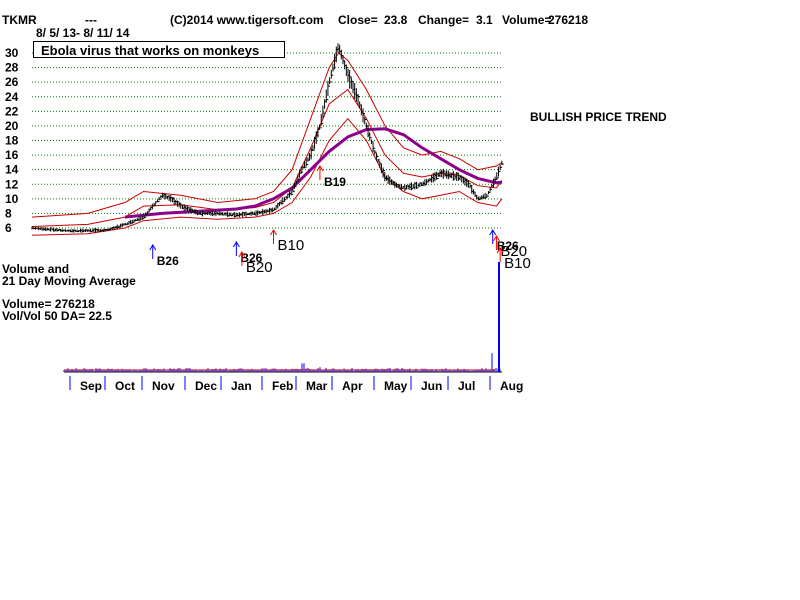 This screenshot has width=800, height=600. Describe the element at coordinates (12, 111) in the screenshot. I see `y-tick-label: 22` at that location.